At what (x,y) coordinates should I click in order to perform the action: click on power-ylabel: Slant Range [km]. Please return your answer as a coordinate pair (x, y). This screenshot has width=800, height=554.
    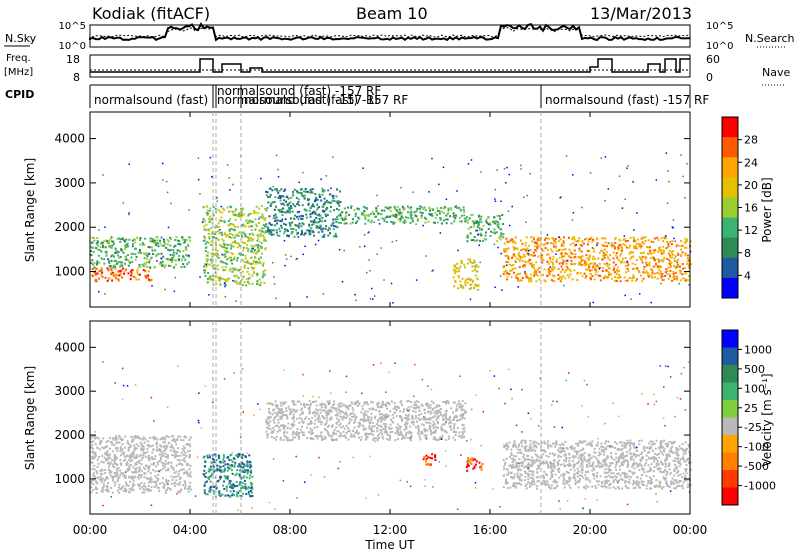
    Looking at the image, I should click on (30, 210).